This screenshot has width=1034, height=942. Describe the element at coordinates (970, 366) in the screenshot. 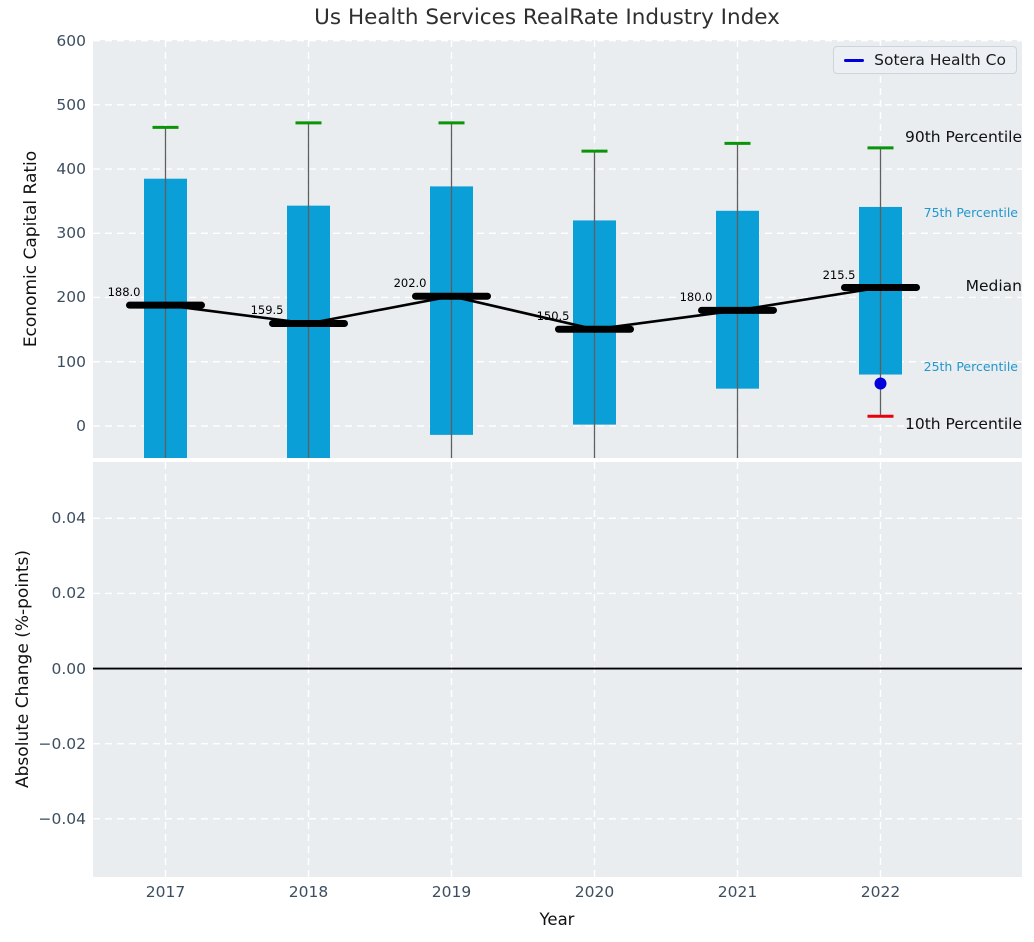

I see `annotation-25th-percentile: 25th Percentile` at that location.